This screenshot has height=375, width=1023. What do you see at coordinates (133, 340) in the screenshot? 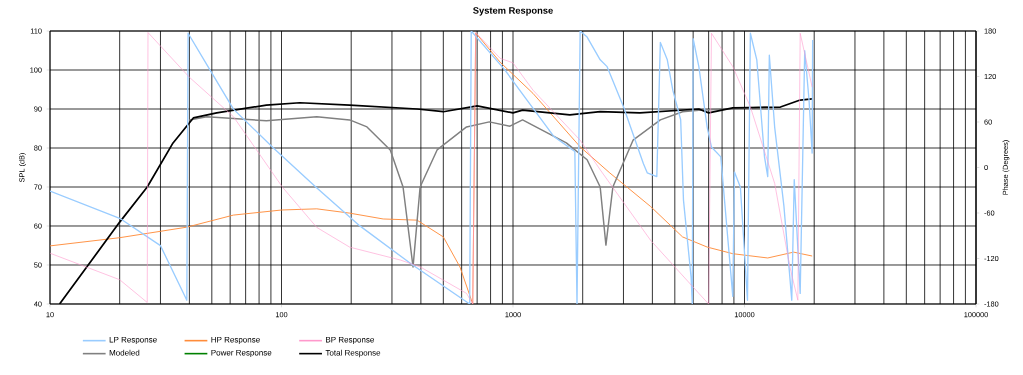
I see `legend-label: LP Response` at bounding box center [133, 340].